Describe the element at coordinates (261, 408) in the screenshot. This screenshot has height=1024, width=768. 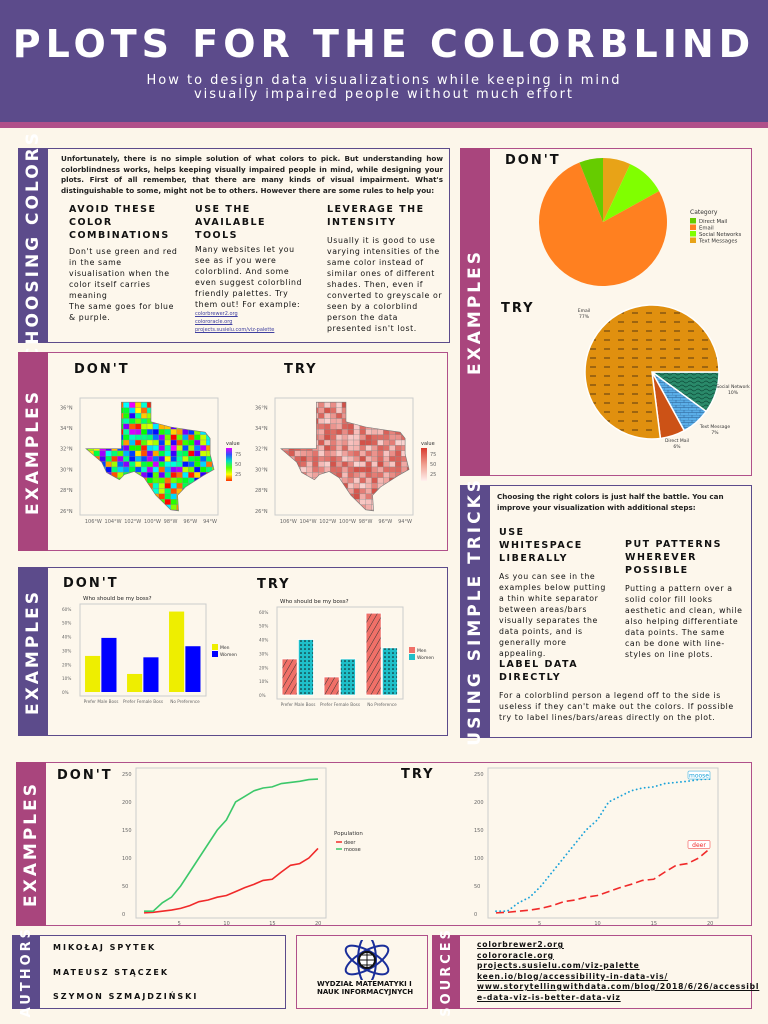
I see `y-tick-label: 36°N` at that location.